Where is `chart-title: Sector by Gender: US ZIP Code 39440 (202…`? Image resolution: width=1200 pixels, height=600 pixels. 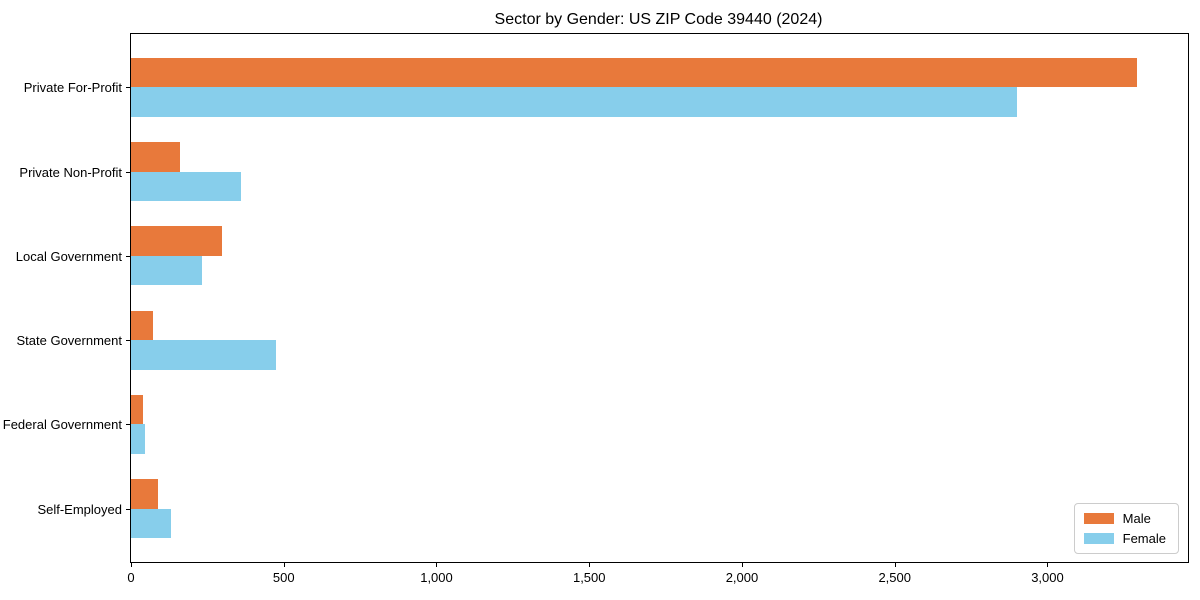 chart-title: Sector by Gender: US ZIP Code 39440 (202… is located at coordinates (658, 19).